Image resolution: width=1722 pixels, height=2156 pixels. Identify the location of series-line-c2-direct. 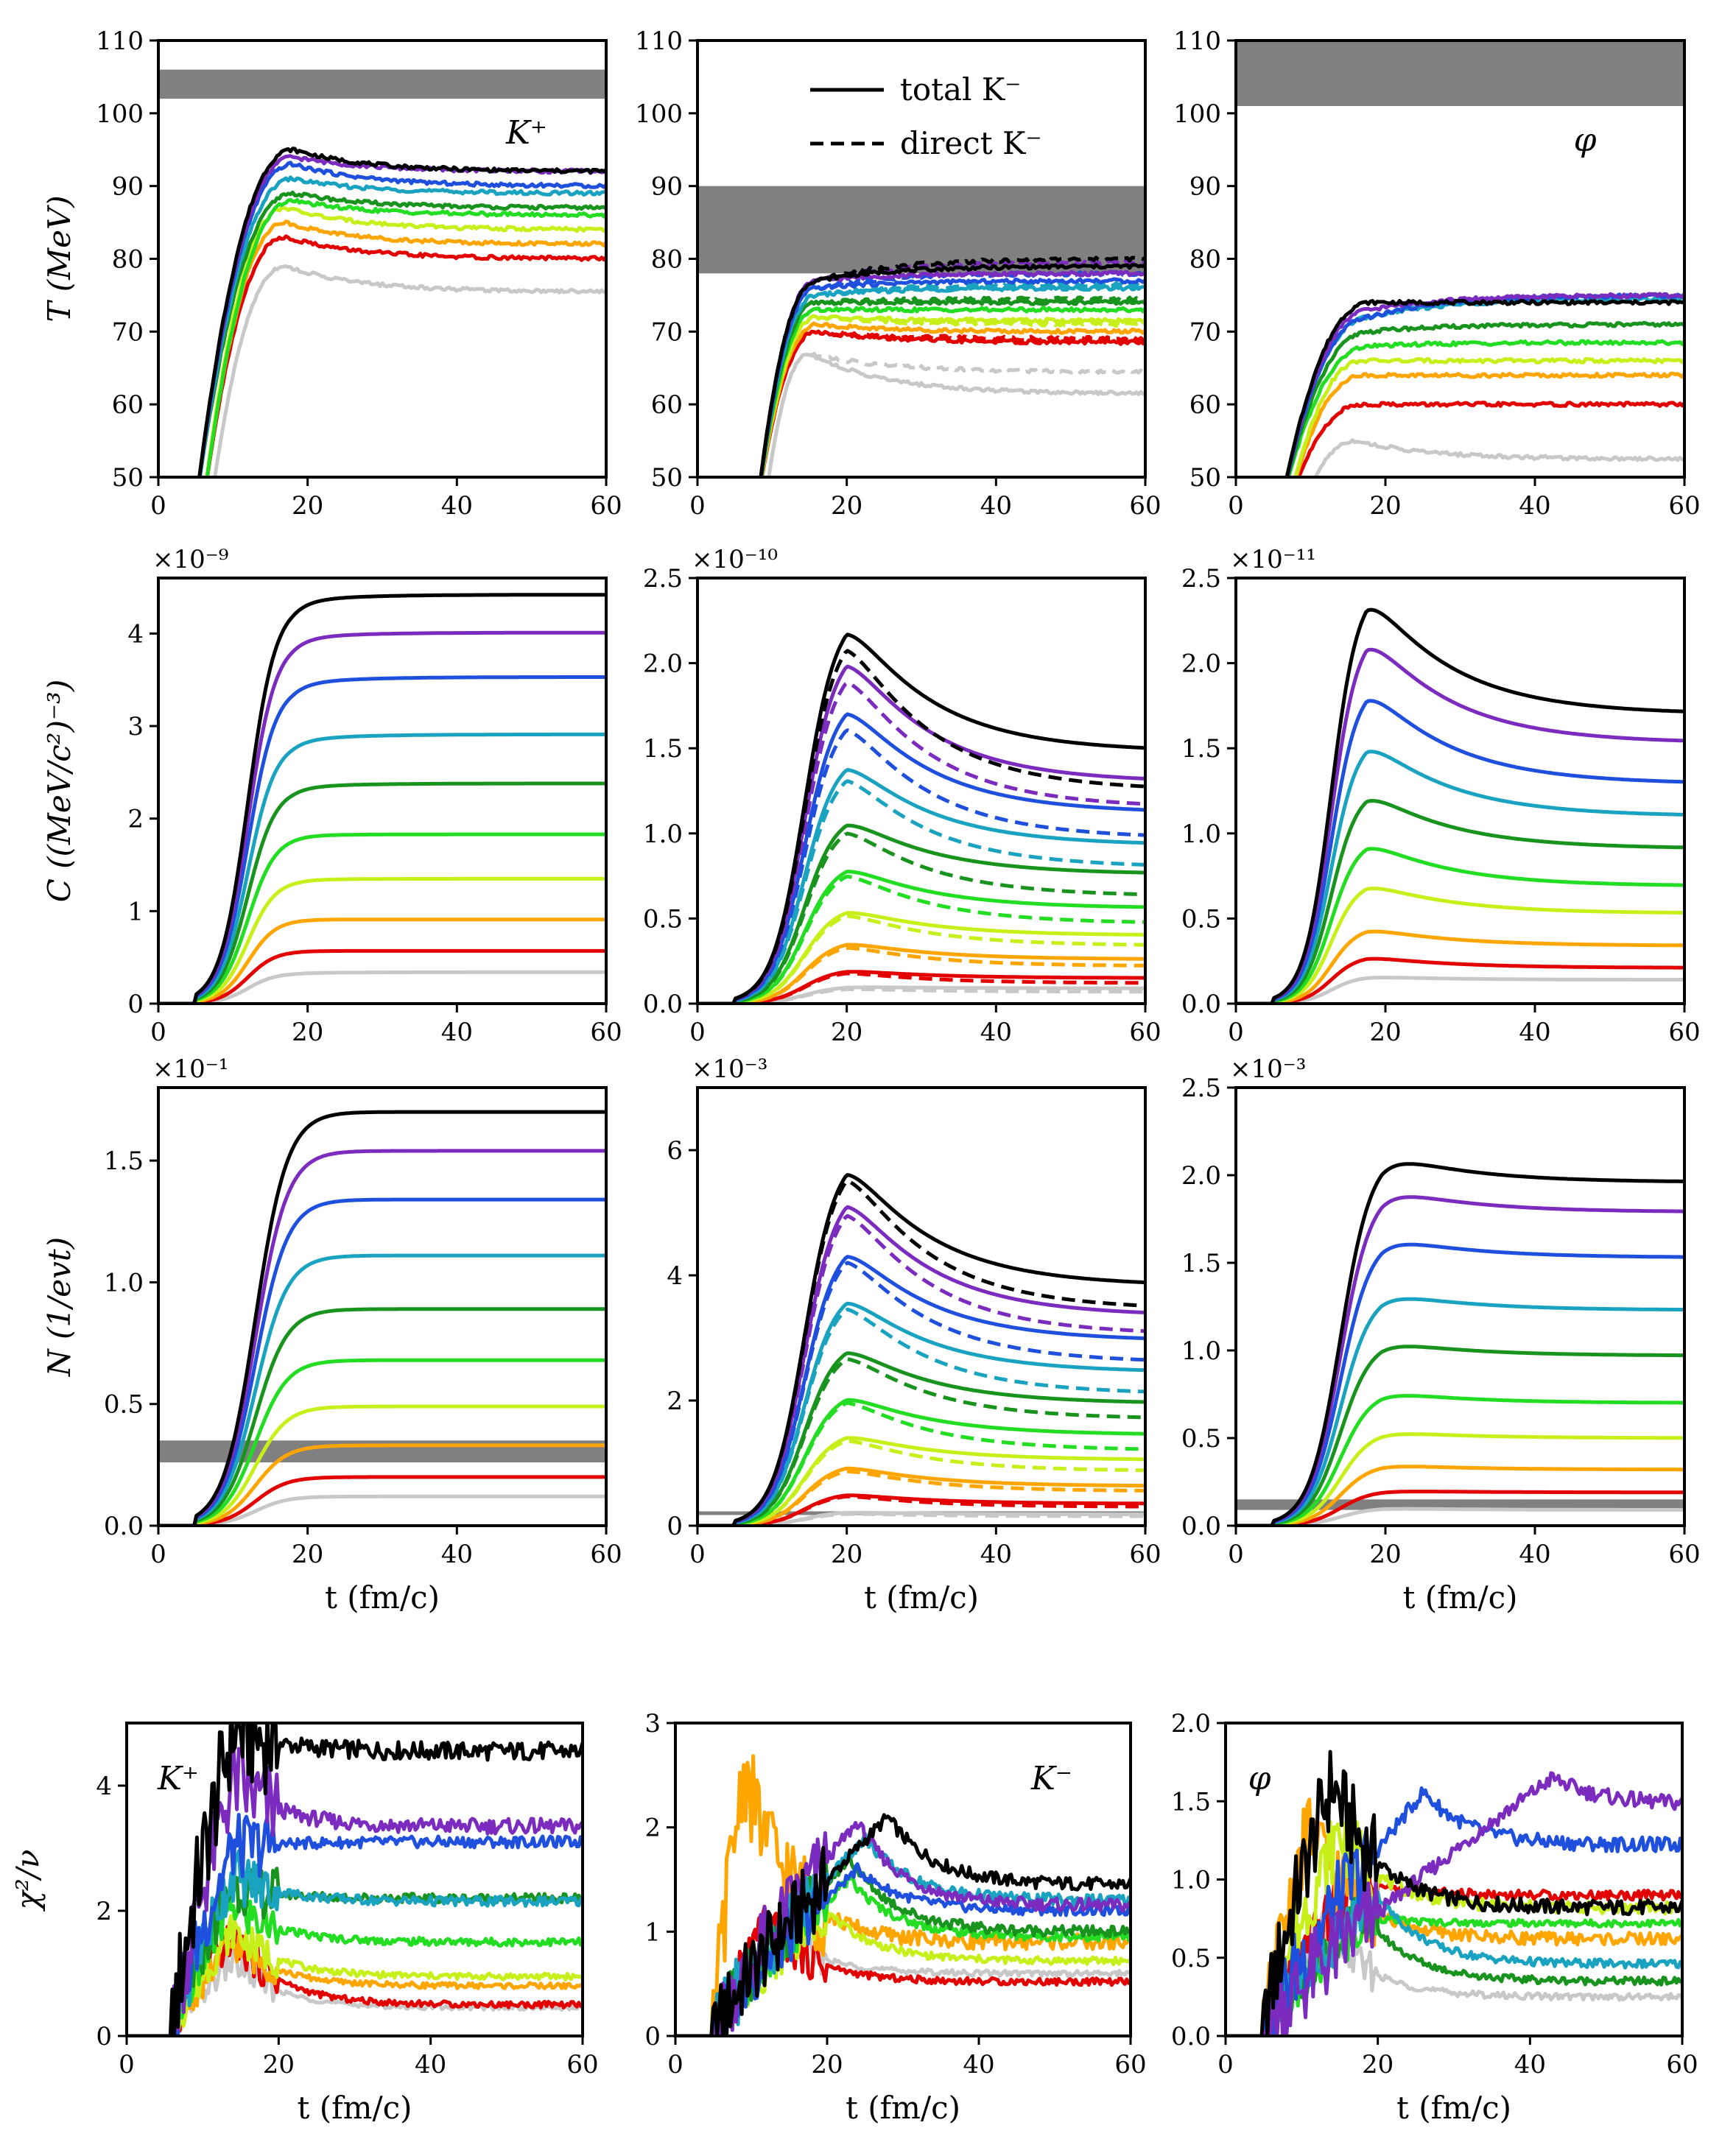
(921, 842).